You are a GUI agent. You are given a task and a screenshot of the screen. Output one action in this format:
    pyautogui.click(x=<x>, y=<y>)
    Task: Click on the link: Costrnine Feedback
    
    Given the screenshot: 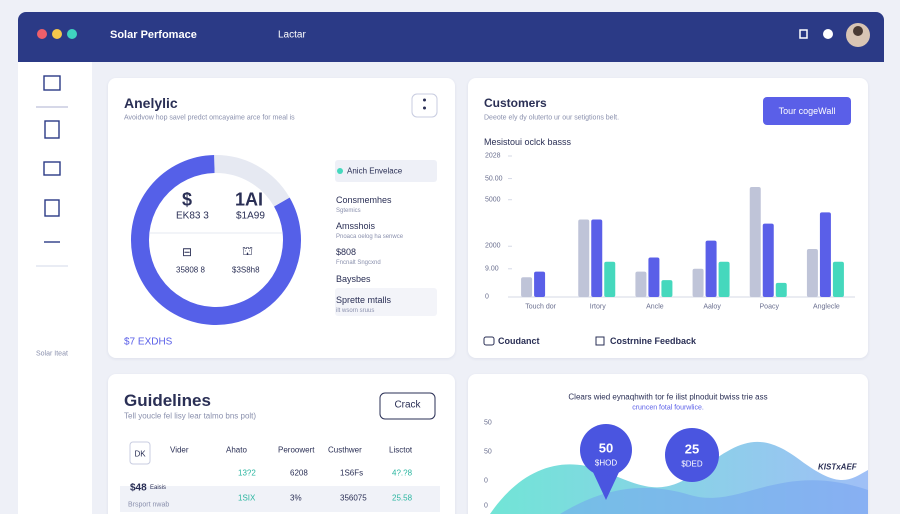 What is the action you would take?
    pyautogui.click(x=653, y=341)
    